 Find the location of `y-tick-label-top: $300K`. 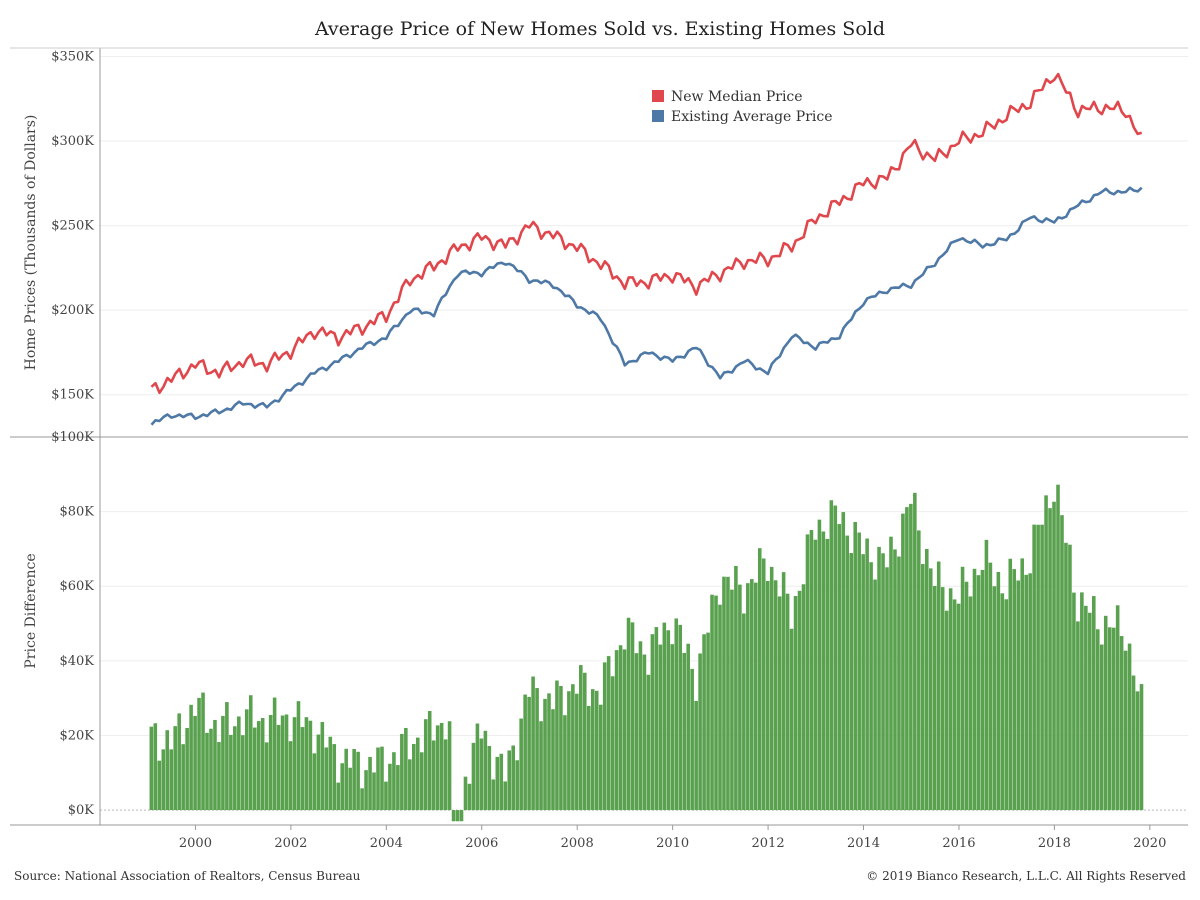

y-tick-label-top: $300K is located at coordinates (72, 141).